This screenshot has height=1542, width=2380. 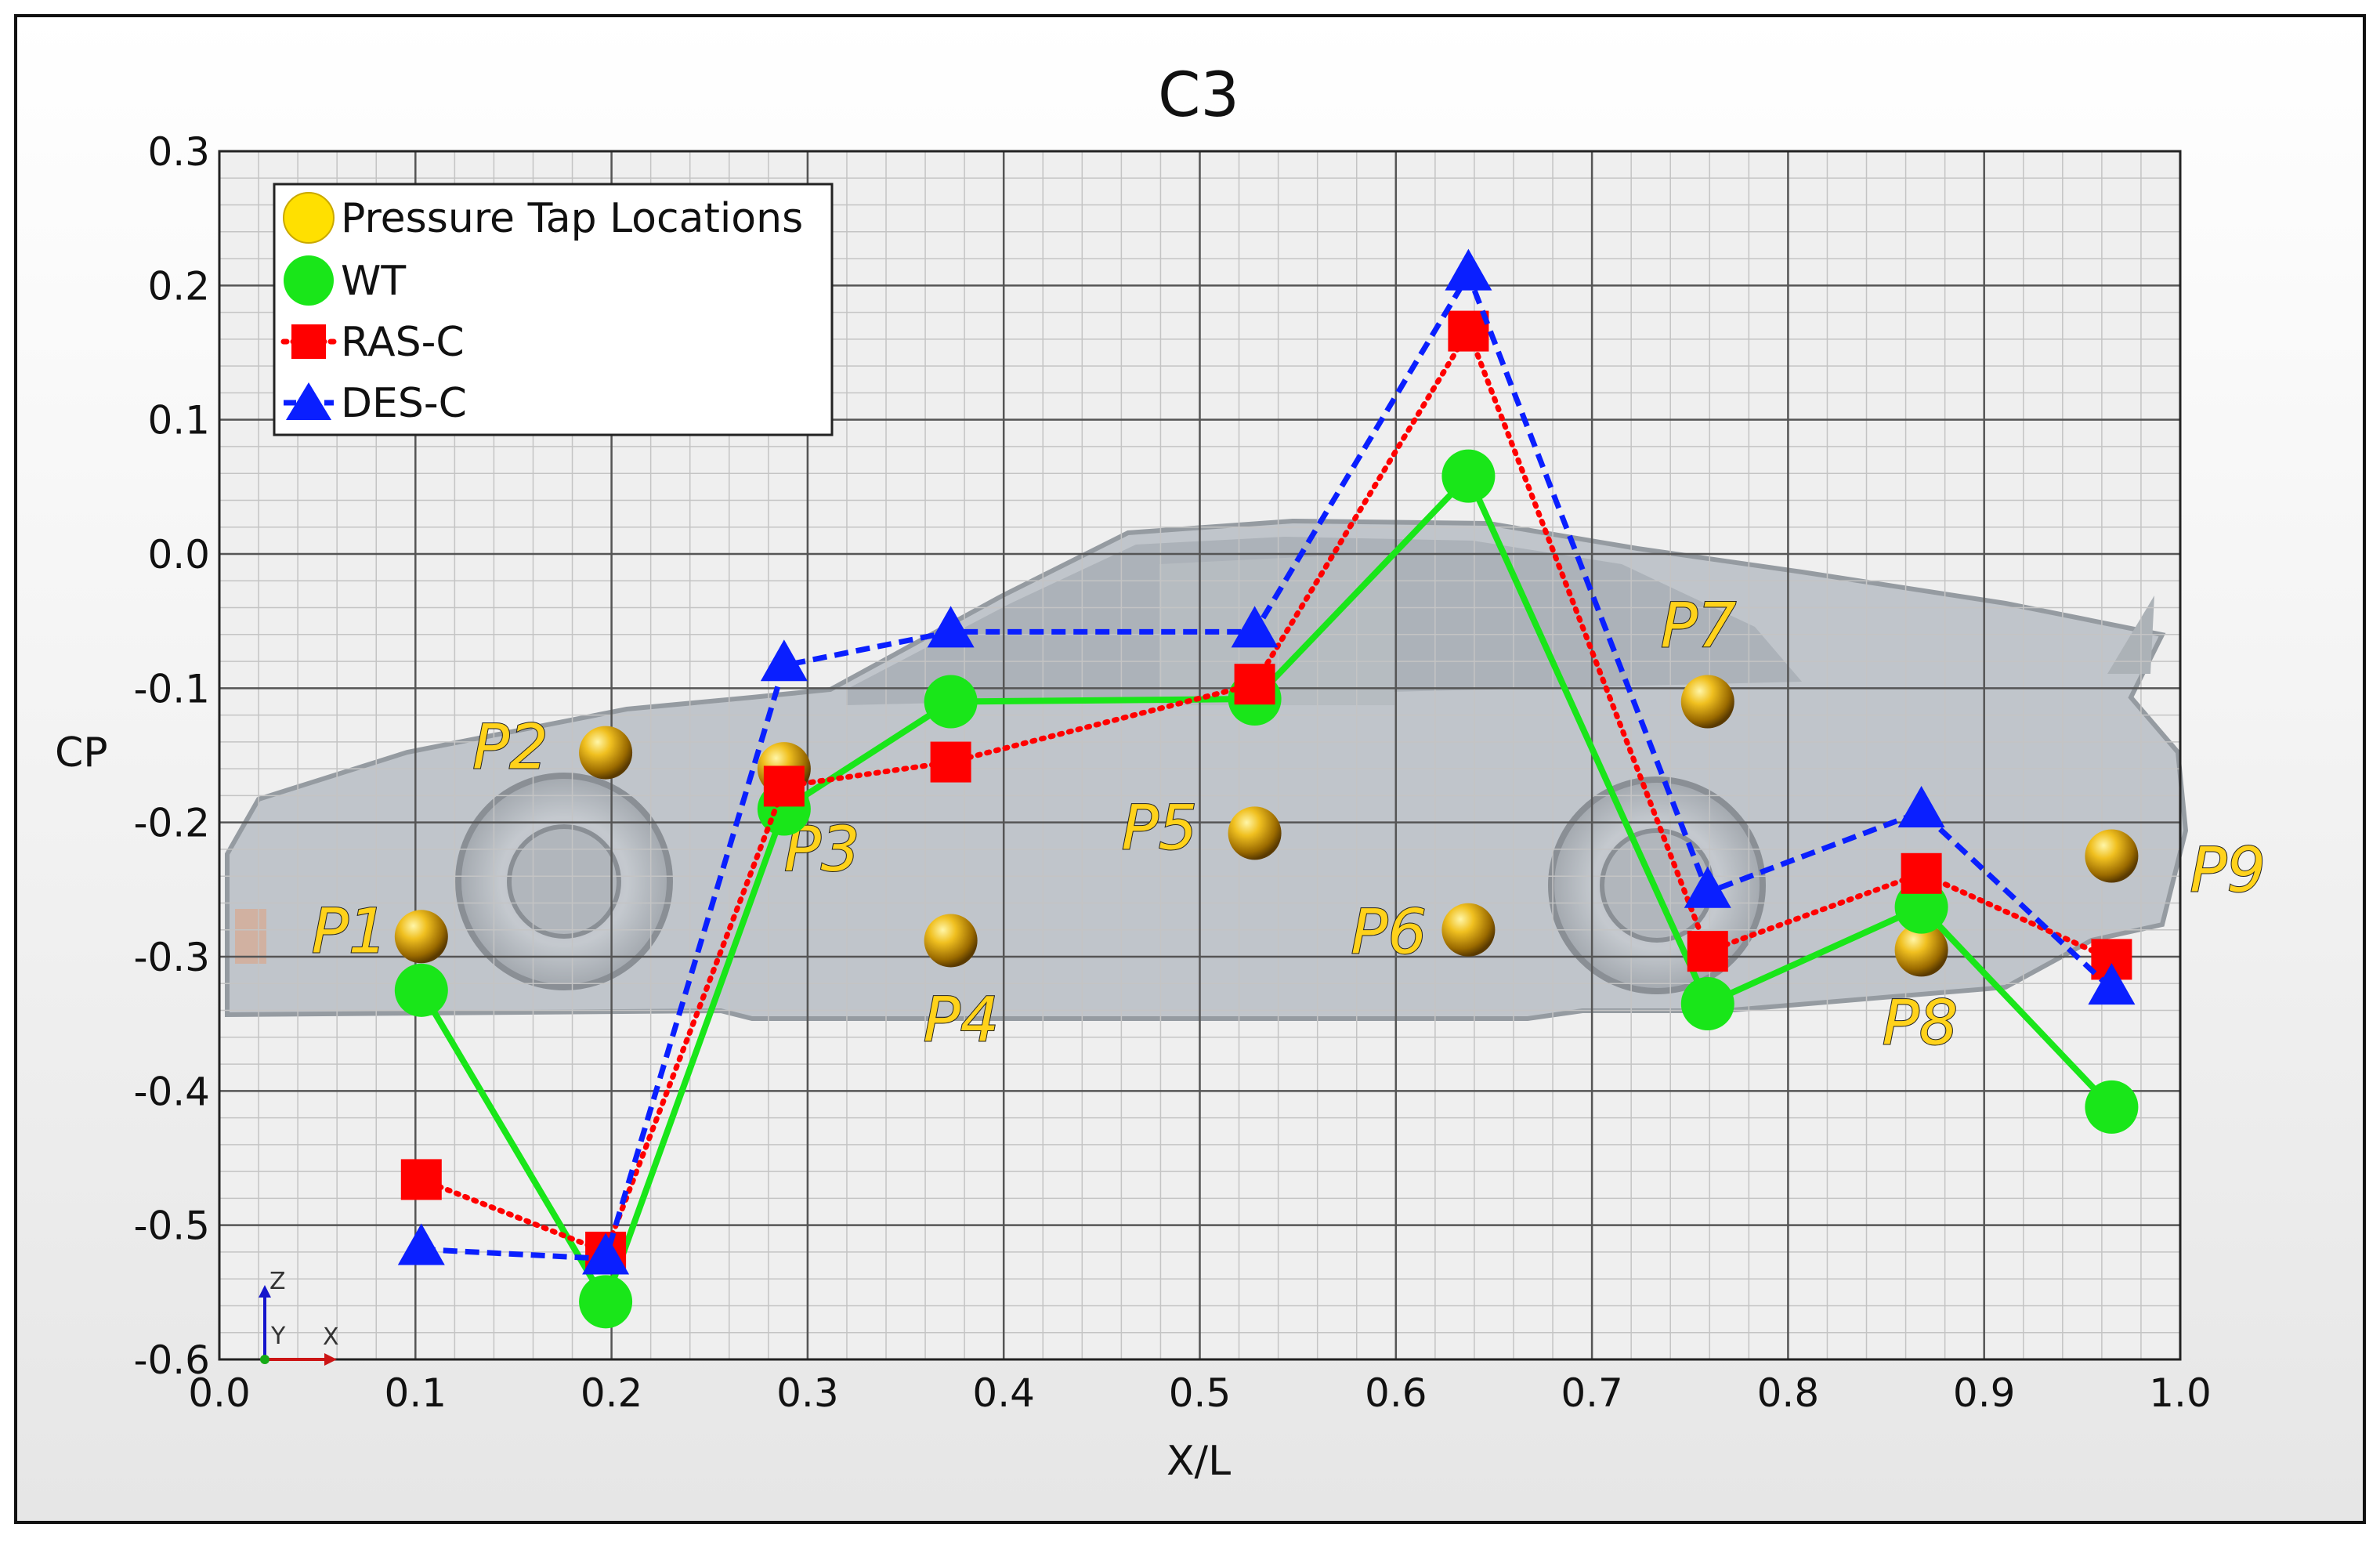 I want to click on triad-z-label: Z, so click(x=277, y=1281).